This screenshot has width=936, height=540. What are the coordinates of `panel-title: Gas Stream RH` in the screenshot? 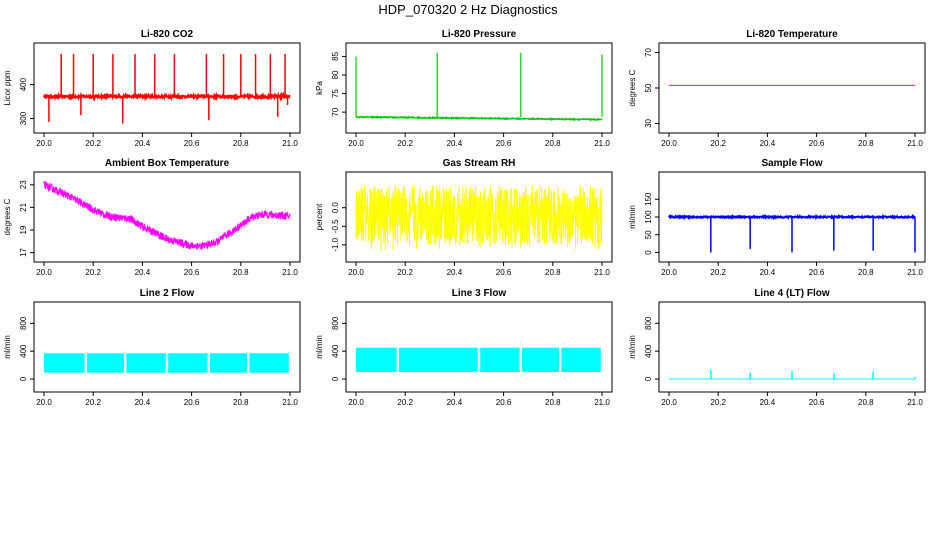 It's located at (479, 163).